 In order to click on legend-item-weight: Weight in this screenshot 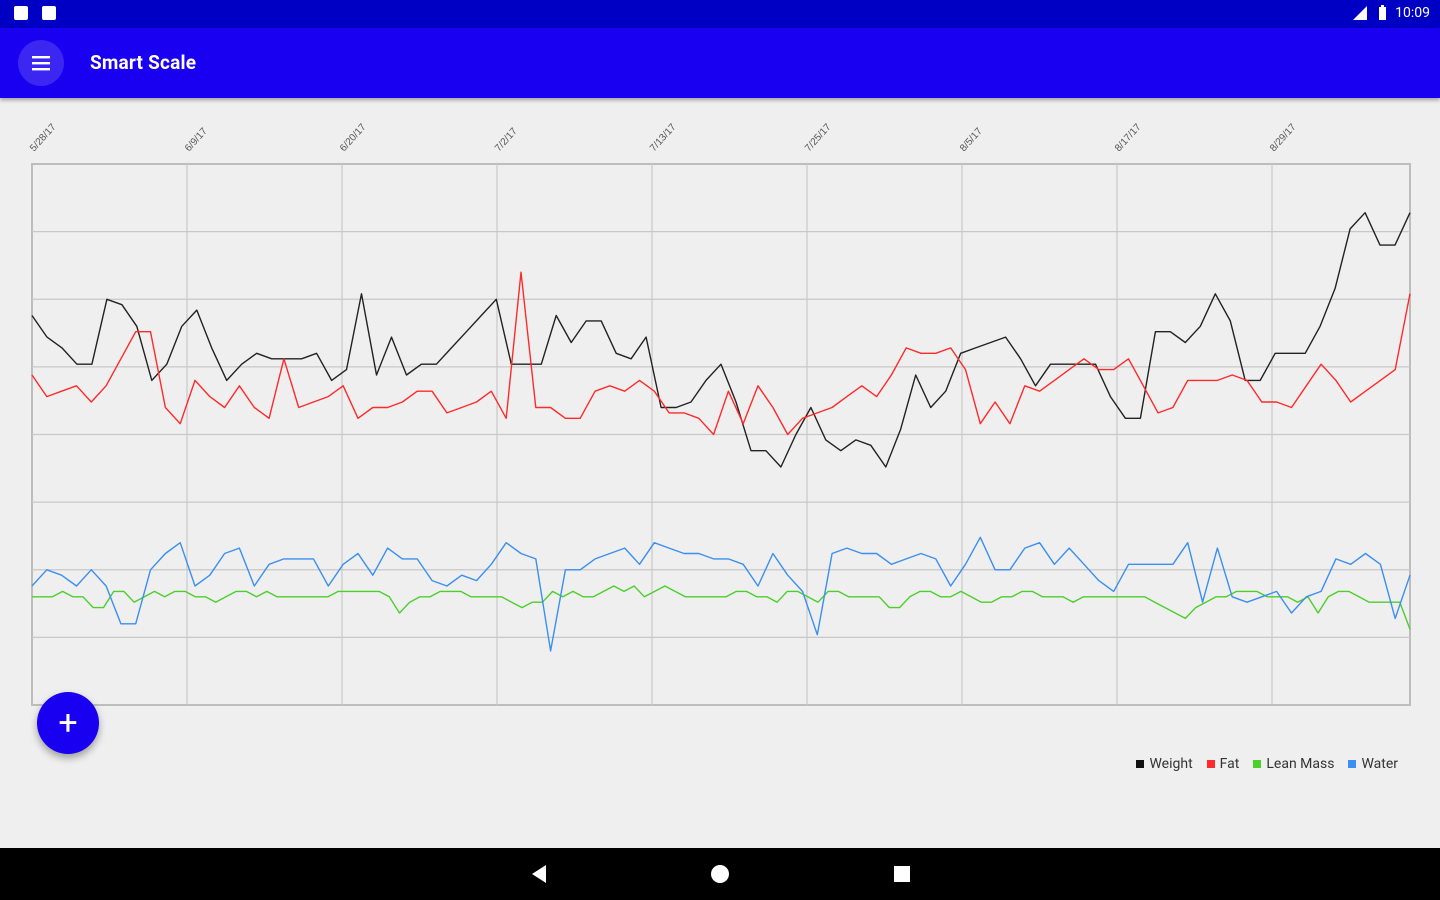, I will do `click(1164, 764)`.